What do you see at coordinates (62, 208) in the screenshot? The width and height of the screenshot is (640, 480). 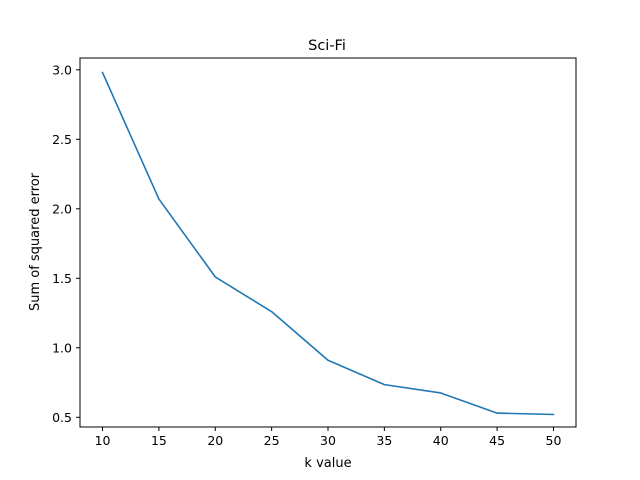 I see `y-tick-label: 2.0` at bounding box center [62, 208].